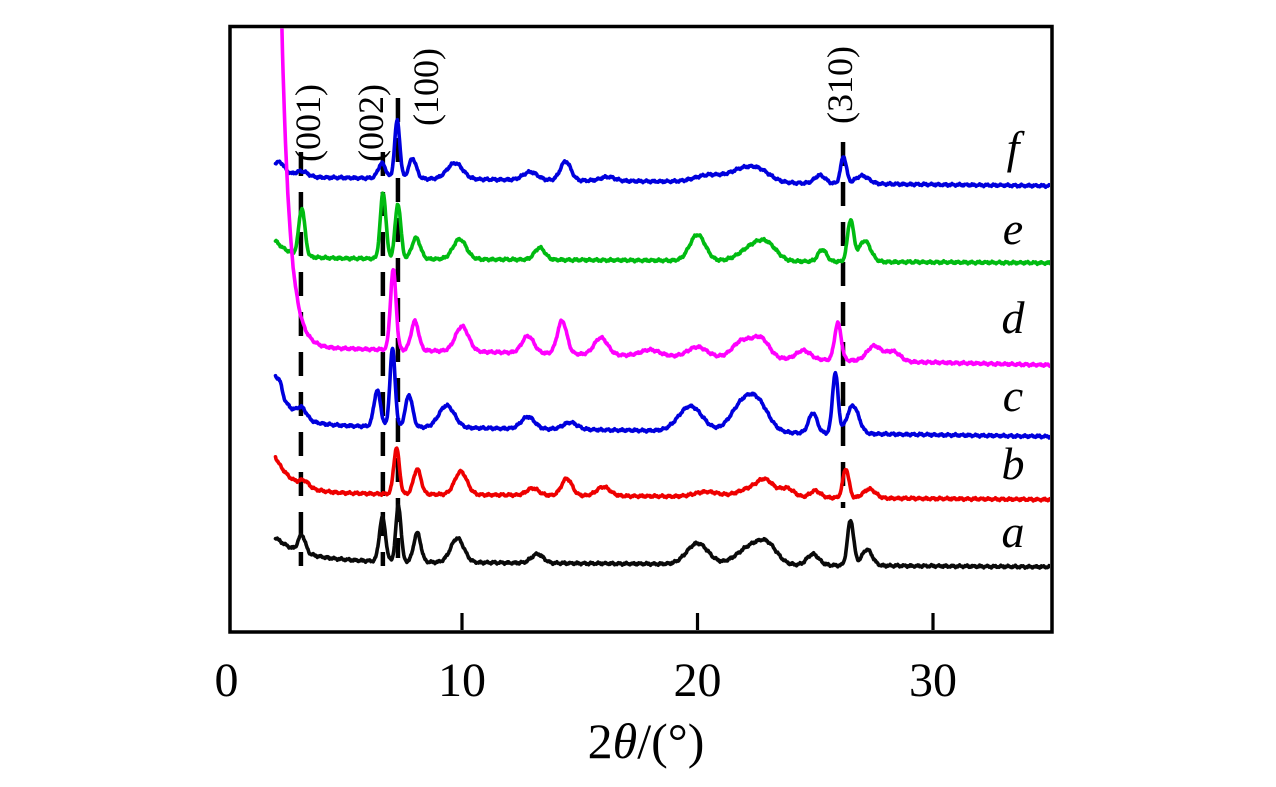 The image size is (1276, 787). I want to click on marker-label-(310): (310), so click(840, 85).